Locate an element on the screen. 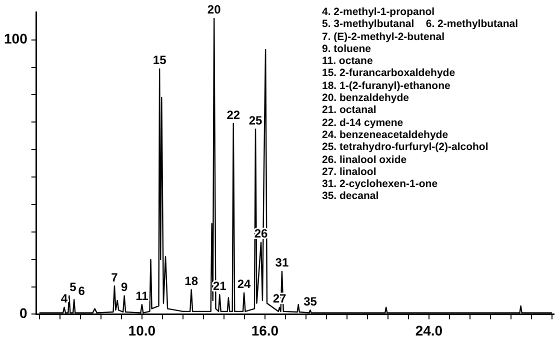 This screenshot has width=560, height=344. y-tick-label: 0 is located at coordinates (24, 313).